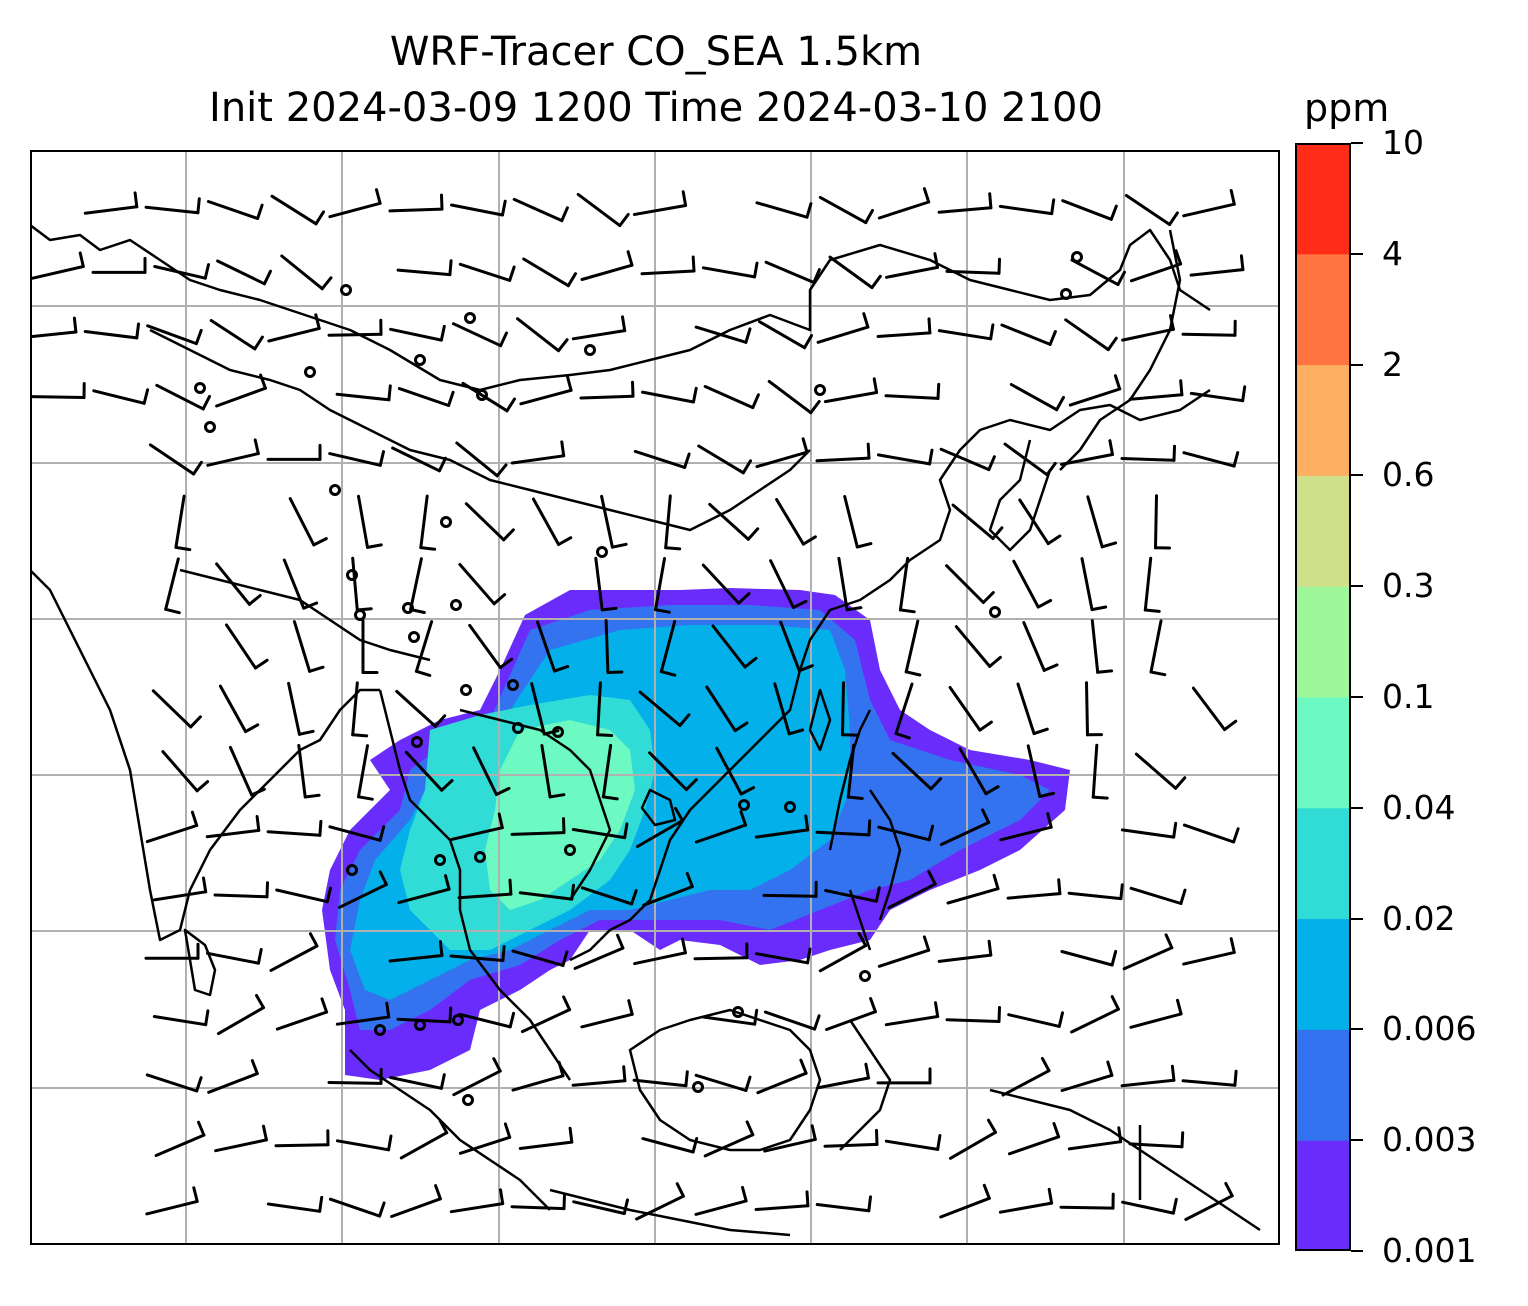  Describe the element at coordinates (1020, 495) in the screenshot. I see `coastline-korea` at that location.